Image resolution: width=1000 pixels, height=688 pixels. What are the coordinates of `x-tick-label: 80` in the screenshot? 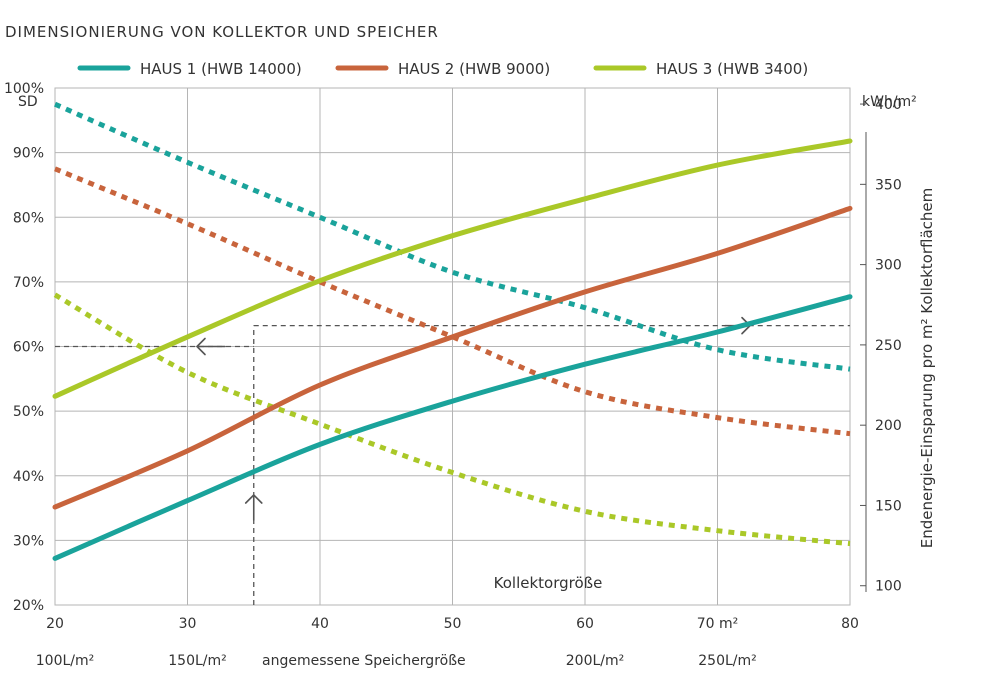 It's located at (850, 624).